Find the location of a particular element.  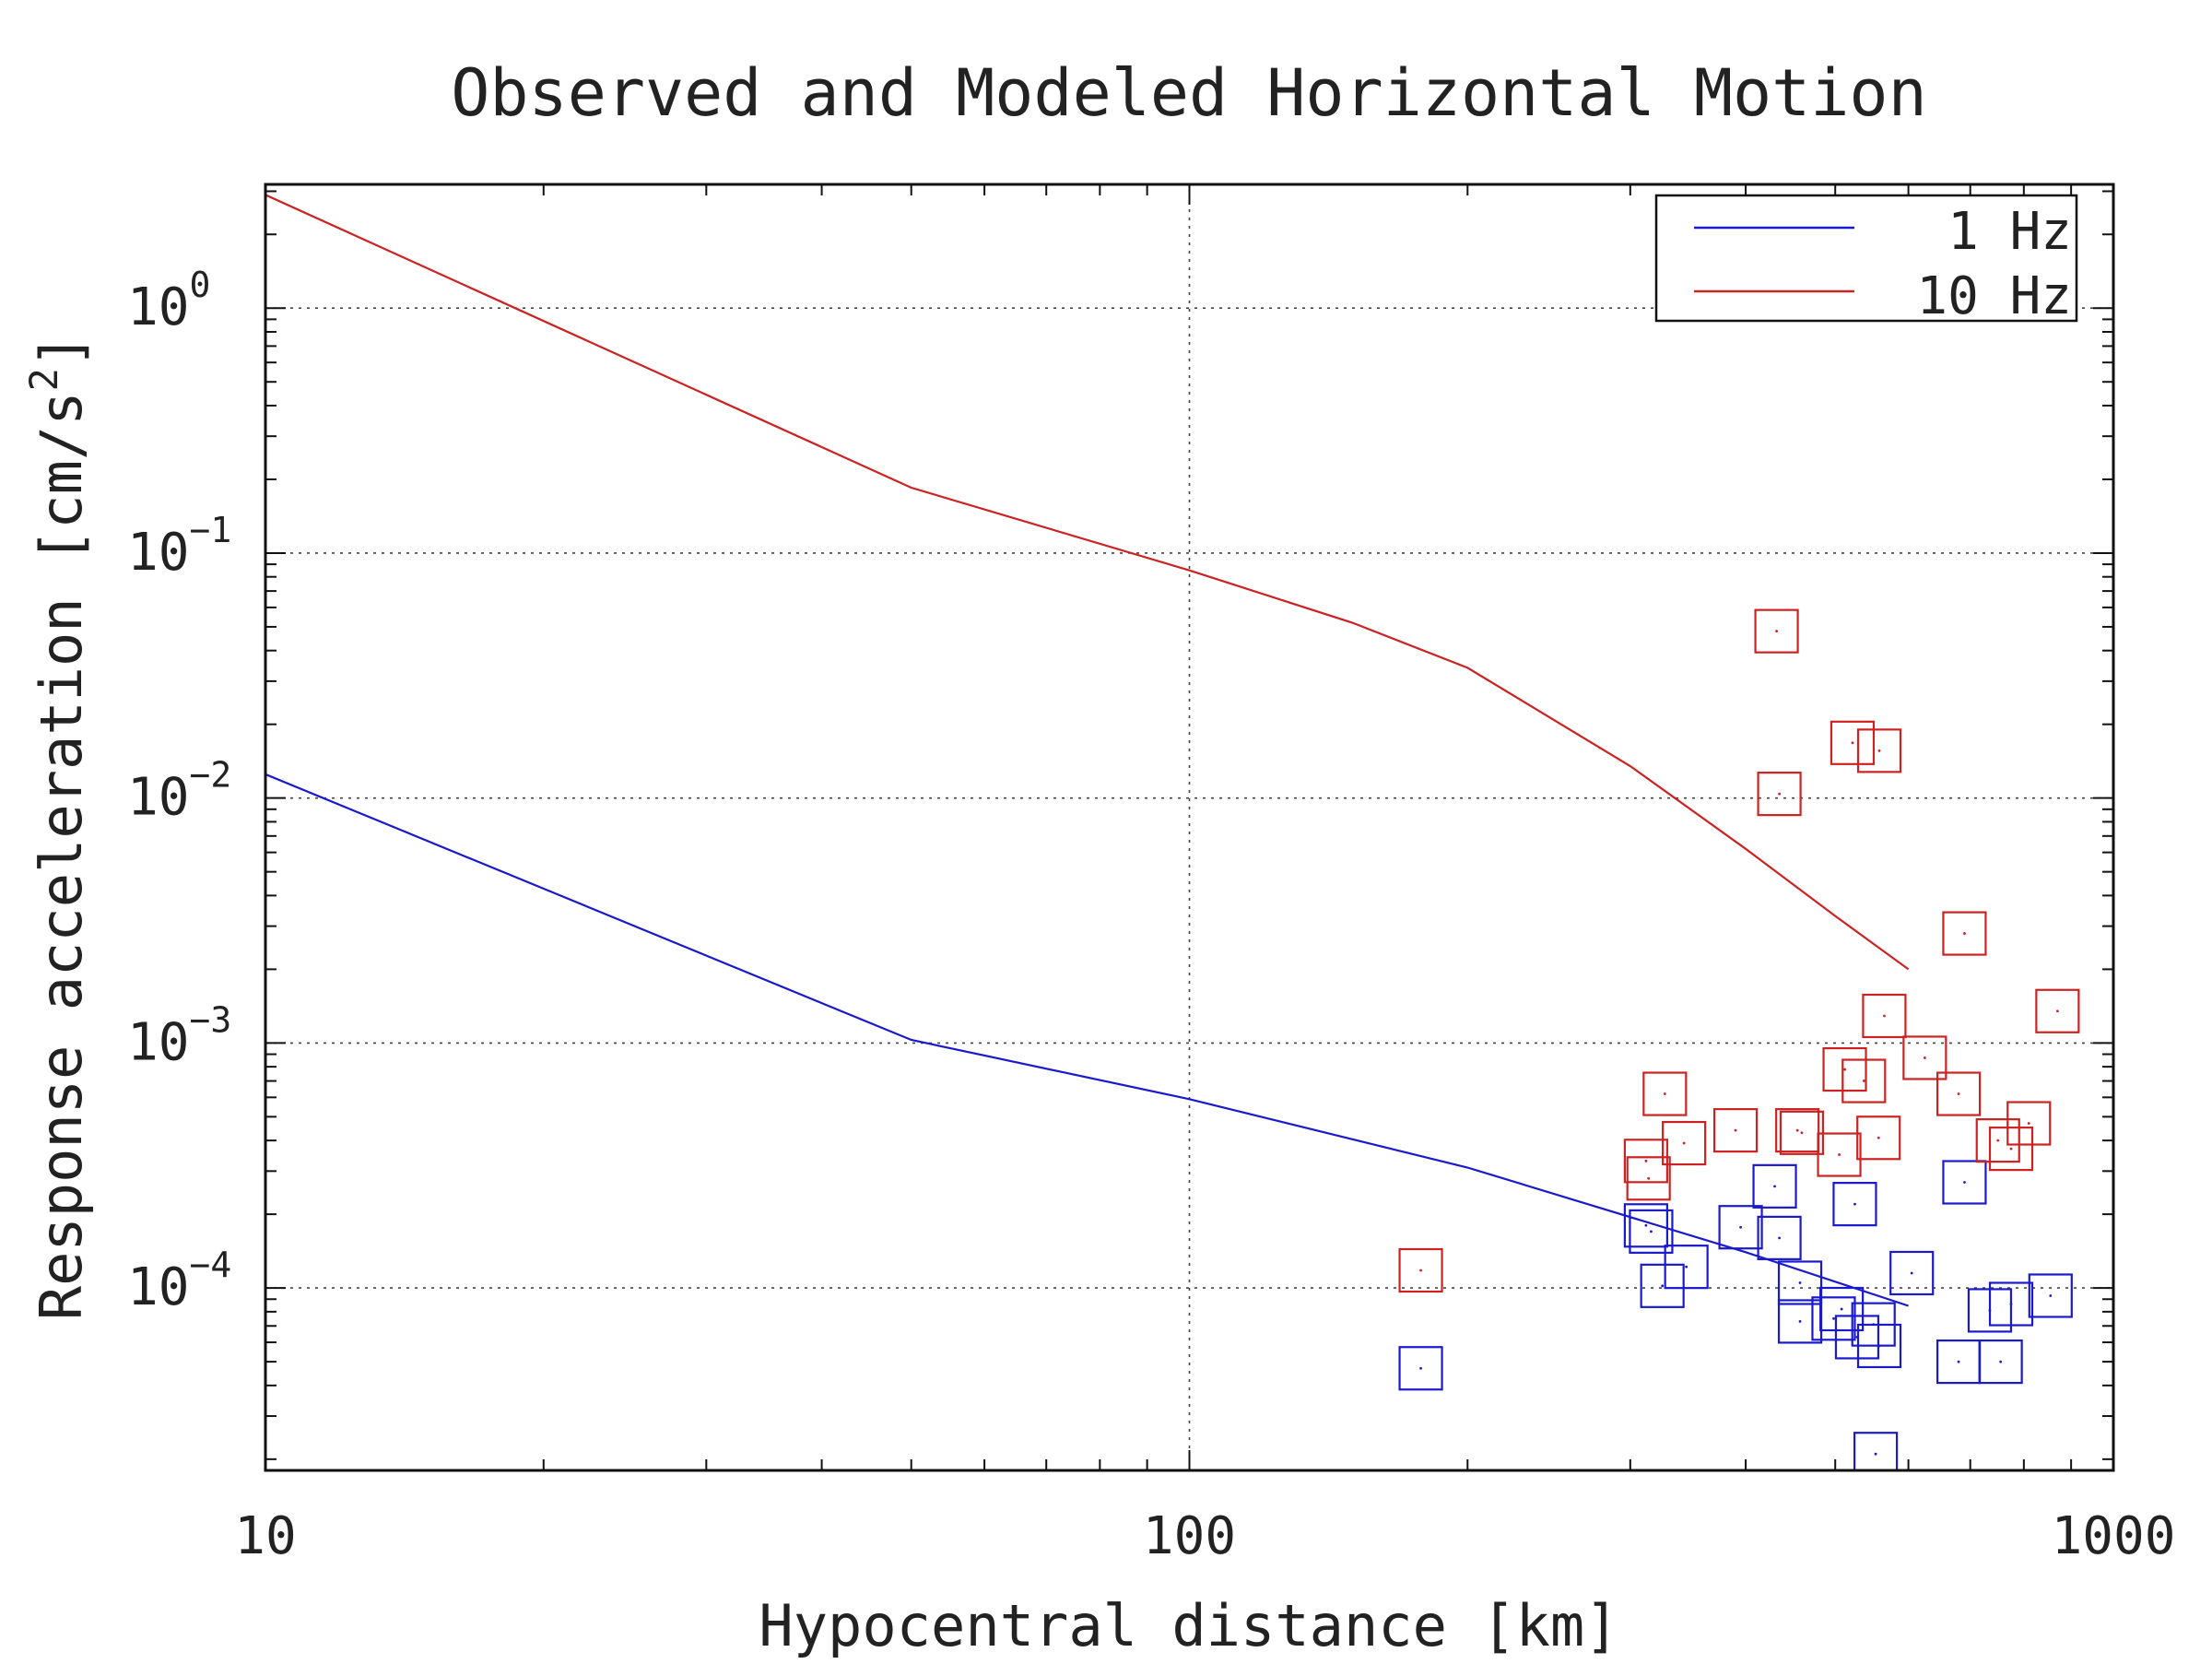

y-tick-exponent: 0 is located at coordinates (199, 285).